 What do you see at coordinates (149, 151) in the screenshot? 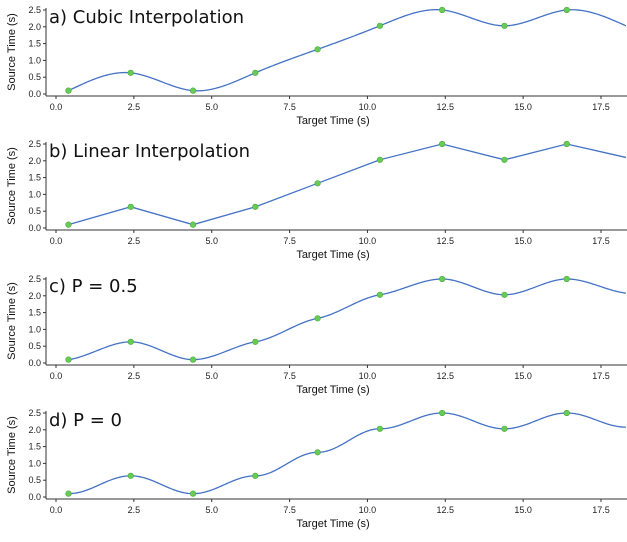
I see `panel-title: b) Linear Interpolation` at bounding box center [149, 151].